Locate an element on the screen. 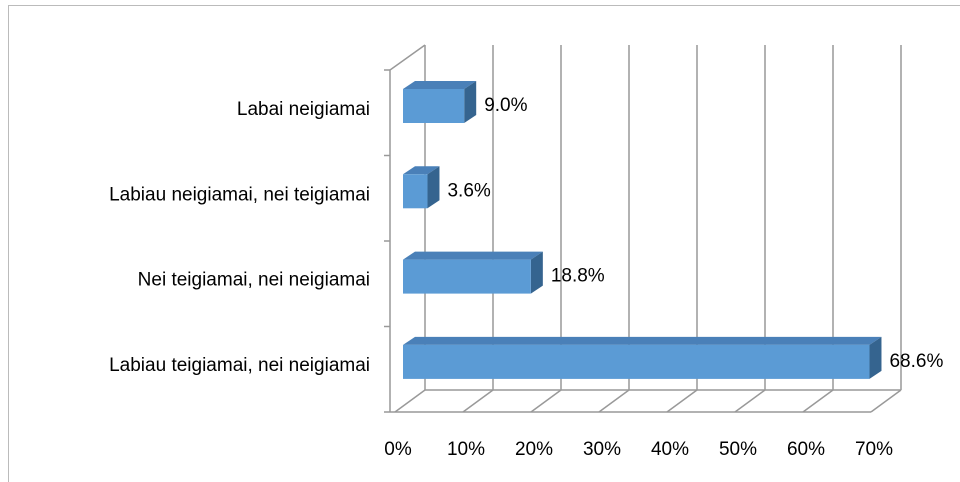 The height and width of the screenshot is (482, 960). y-tick-label: Labai neigiamai is located at coordinates (303, 109).